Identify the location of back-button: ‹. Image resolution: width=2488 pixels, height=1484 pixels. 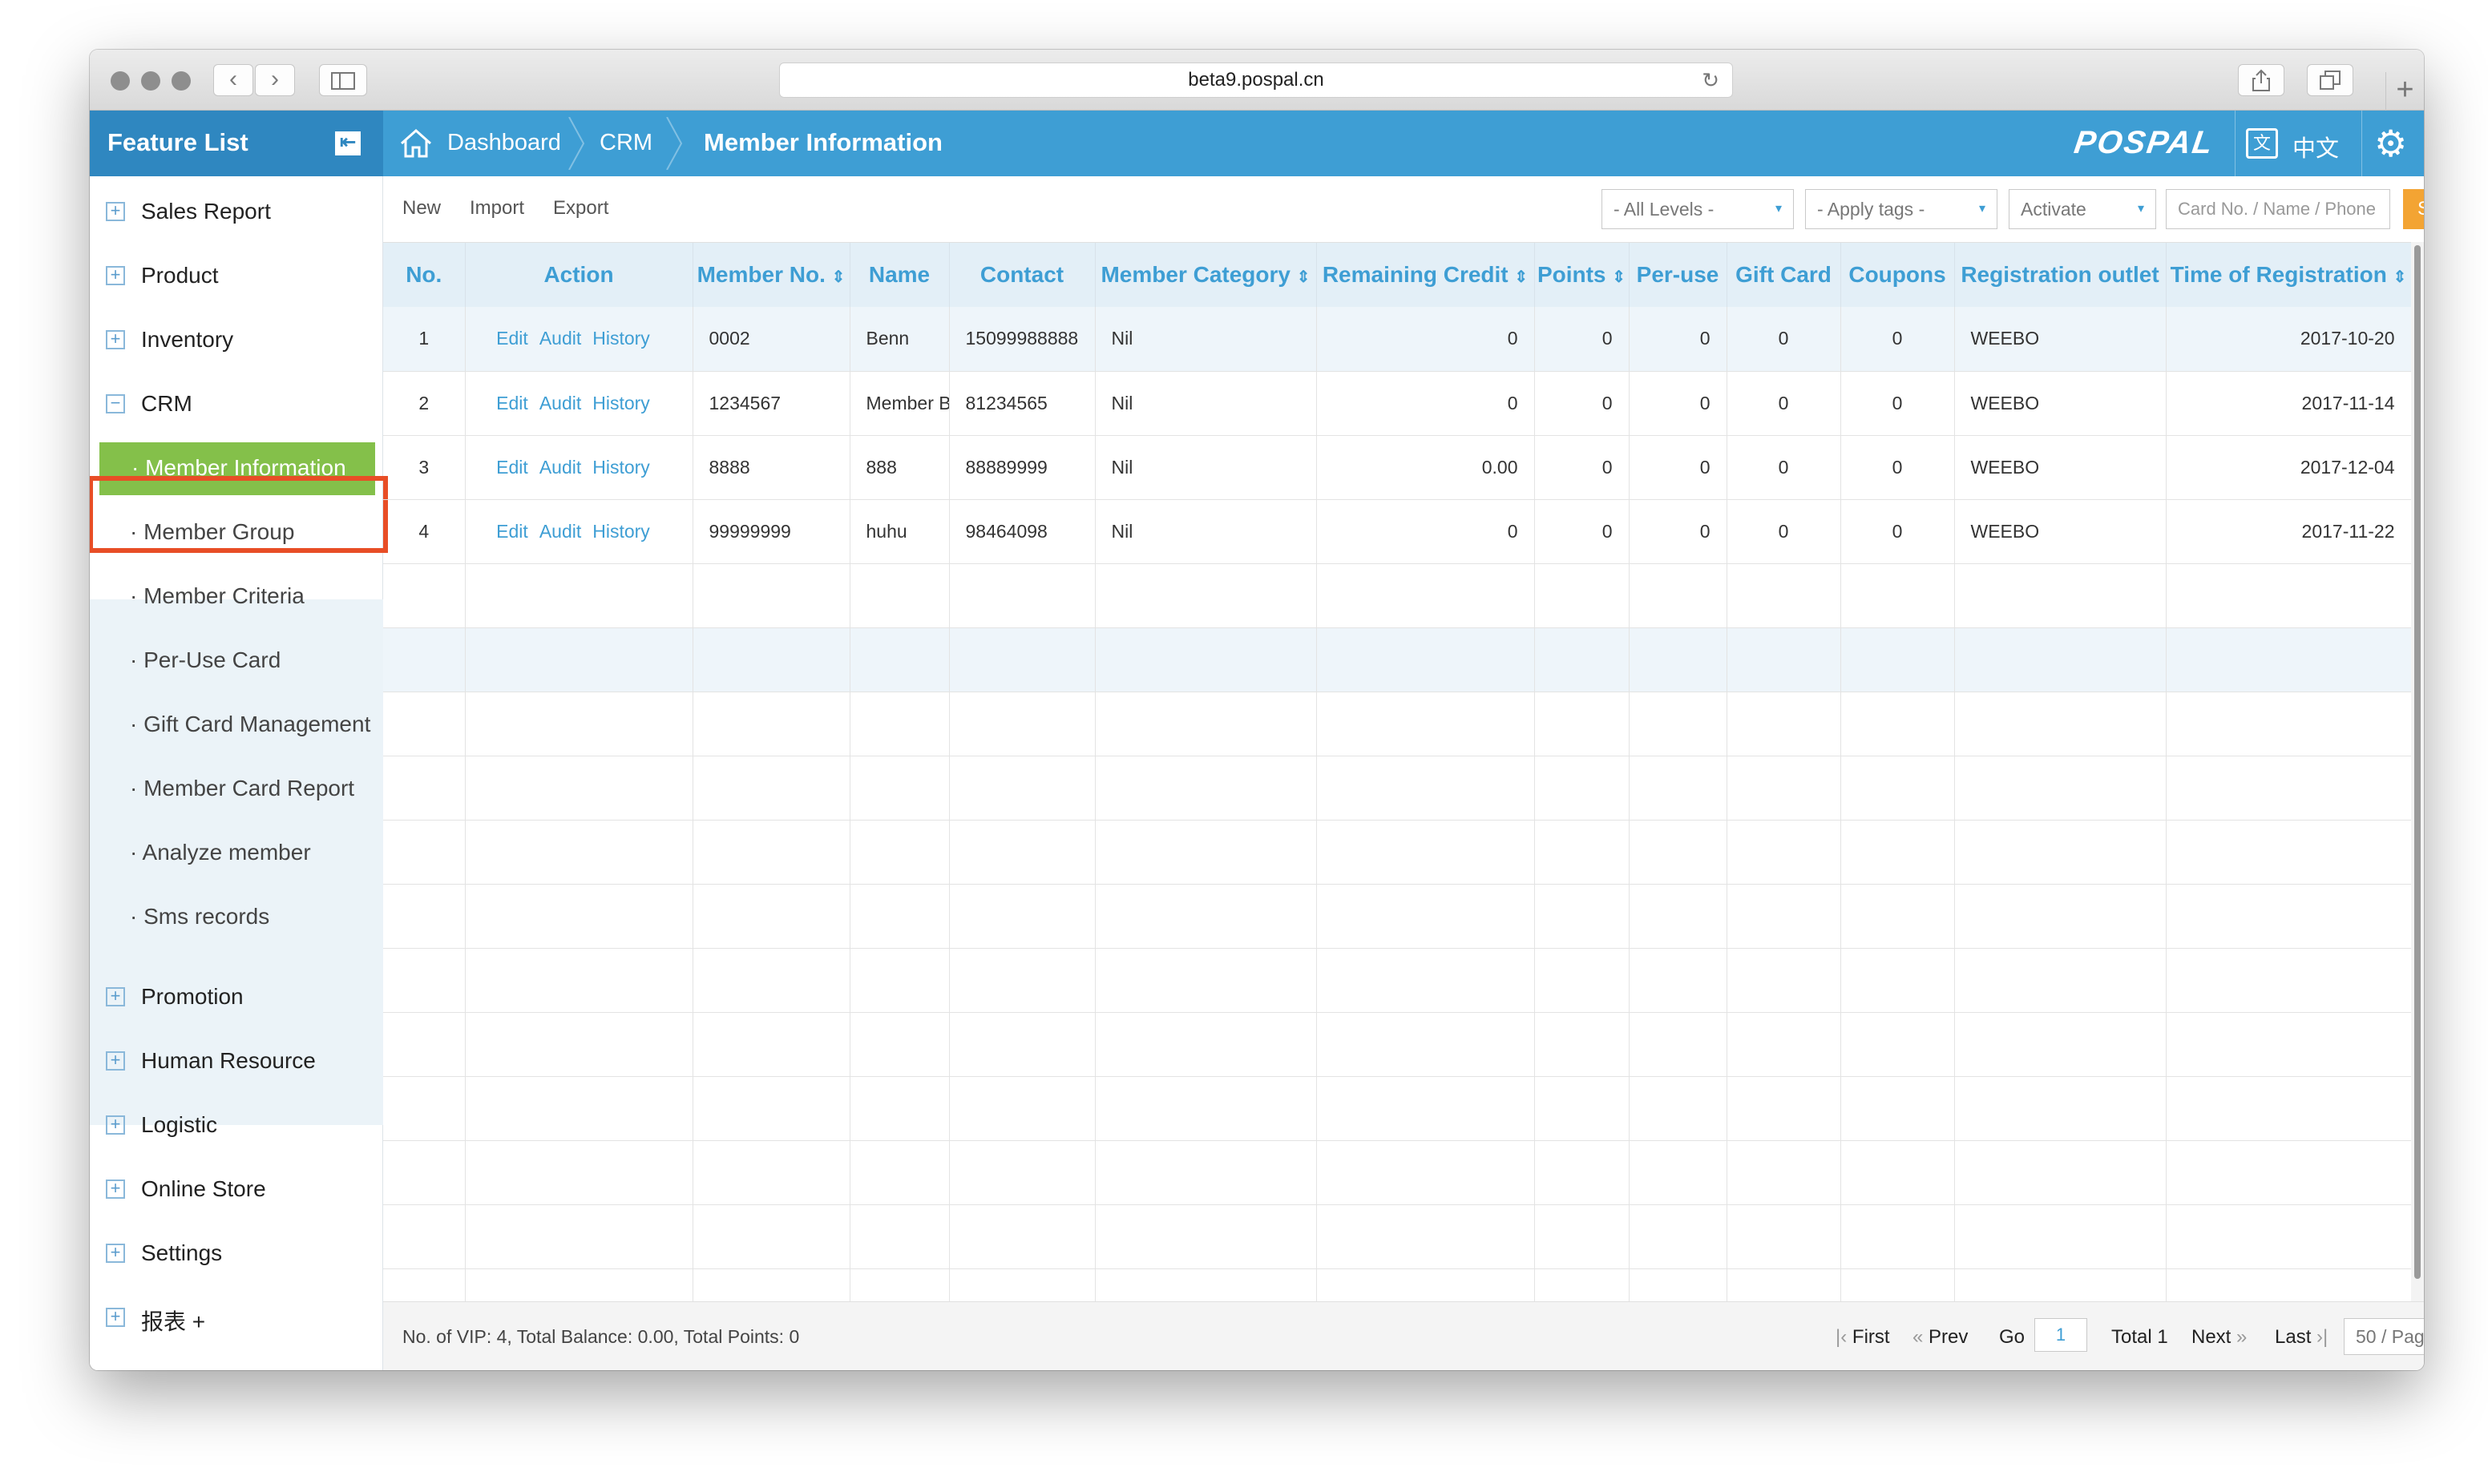
(233, 80).